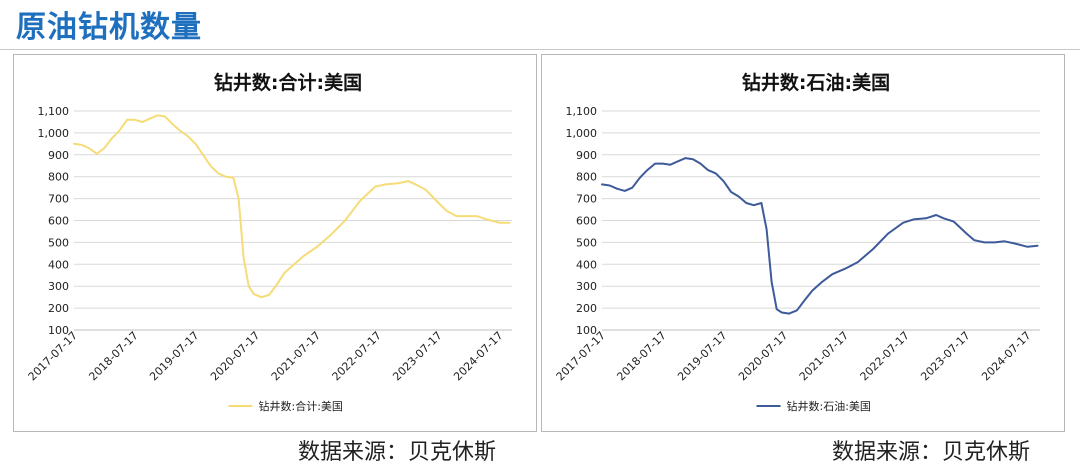 The height and width of the screenshot is (476, 1080). Describe the element at coordinates (816, 82) in the screenshot. I see `chart-title: 钻井数:石油:美国` at that location.